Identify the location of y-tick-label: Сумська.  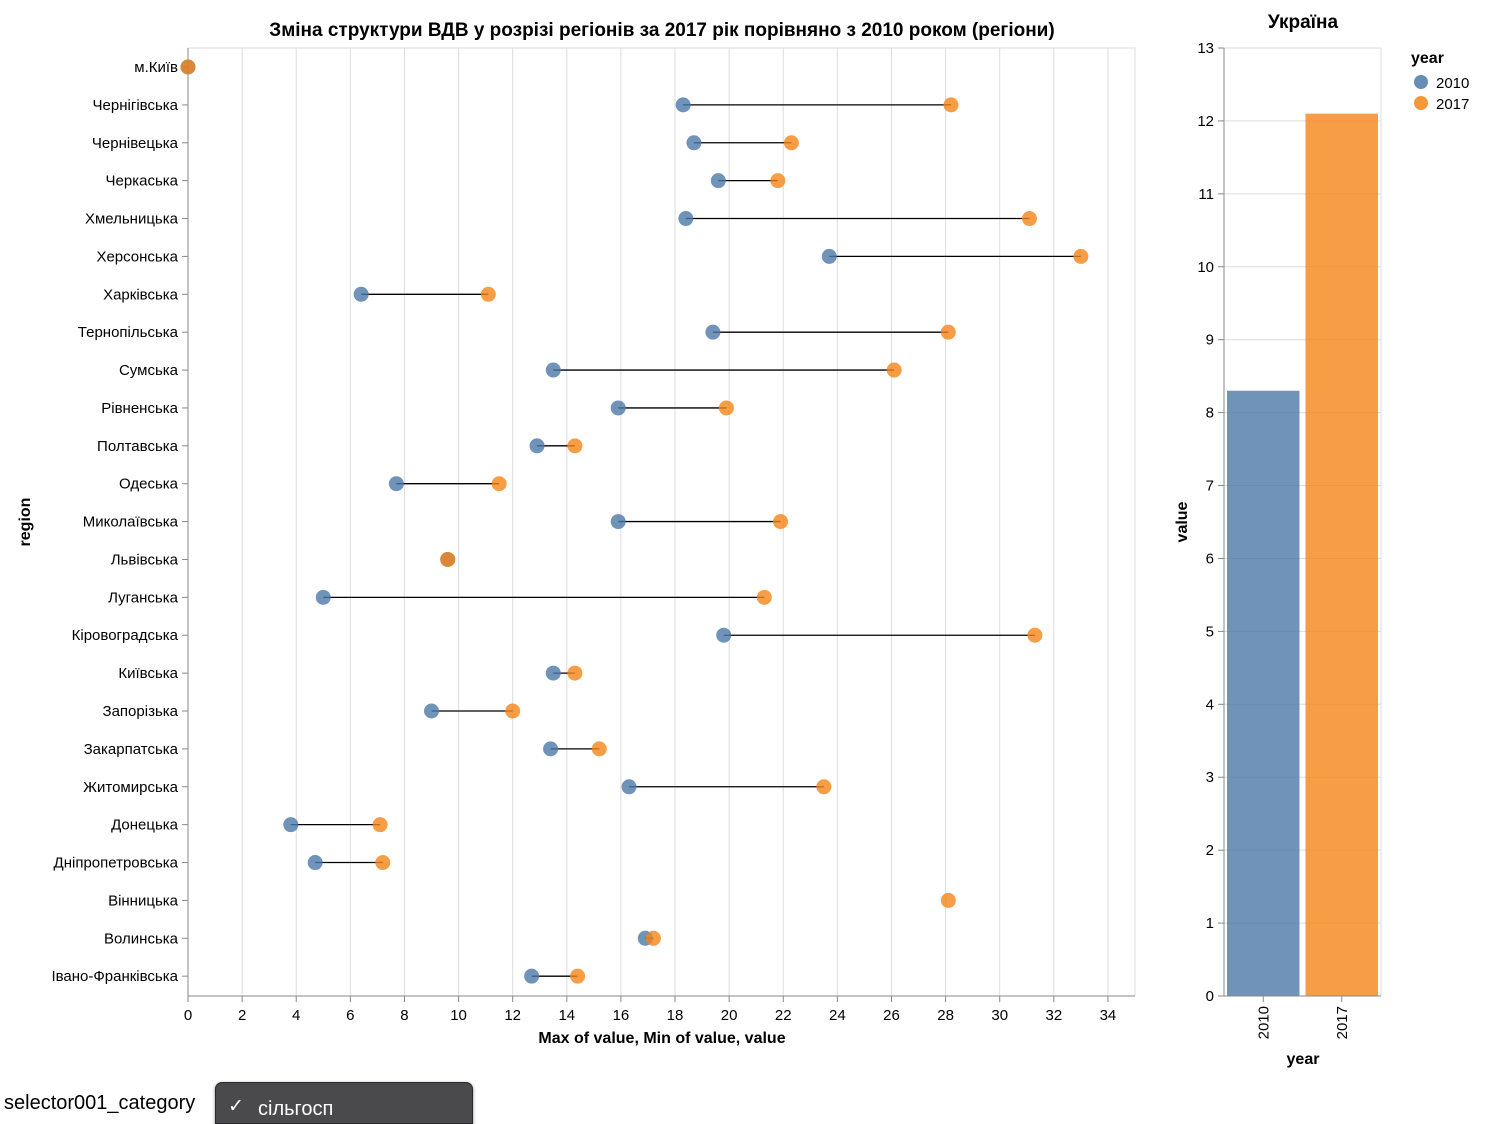
(149, 370).